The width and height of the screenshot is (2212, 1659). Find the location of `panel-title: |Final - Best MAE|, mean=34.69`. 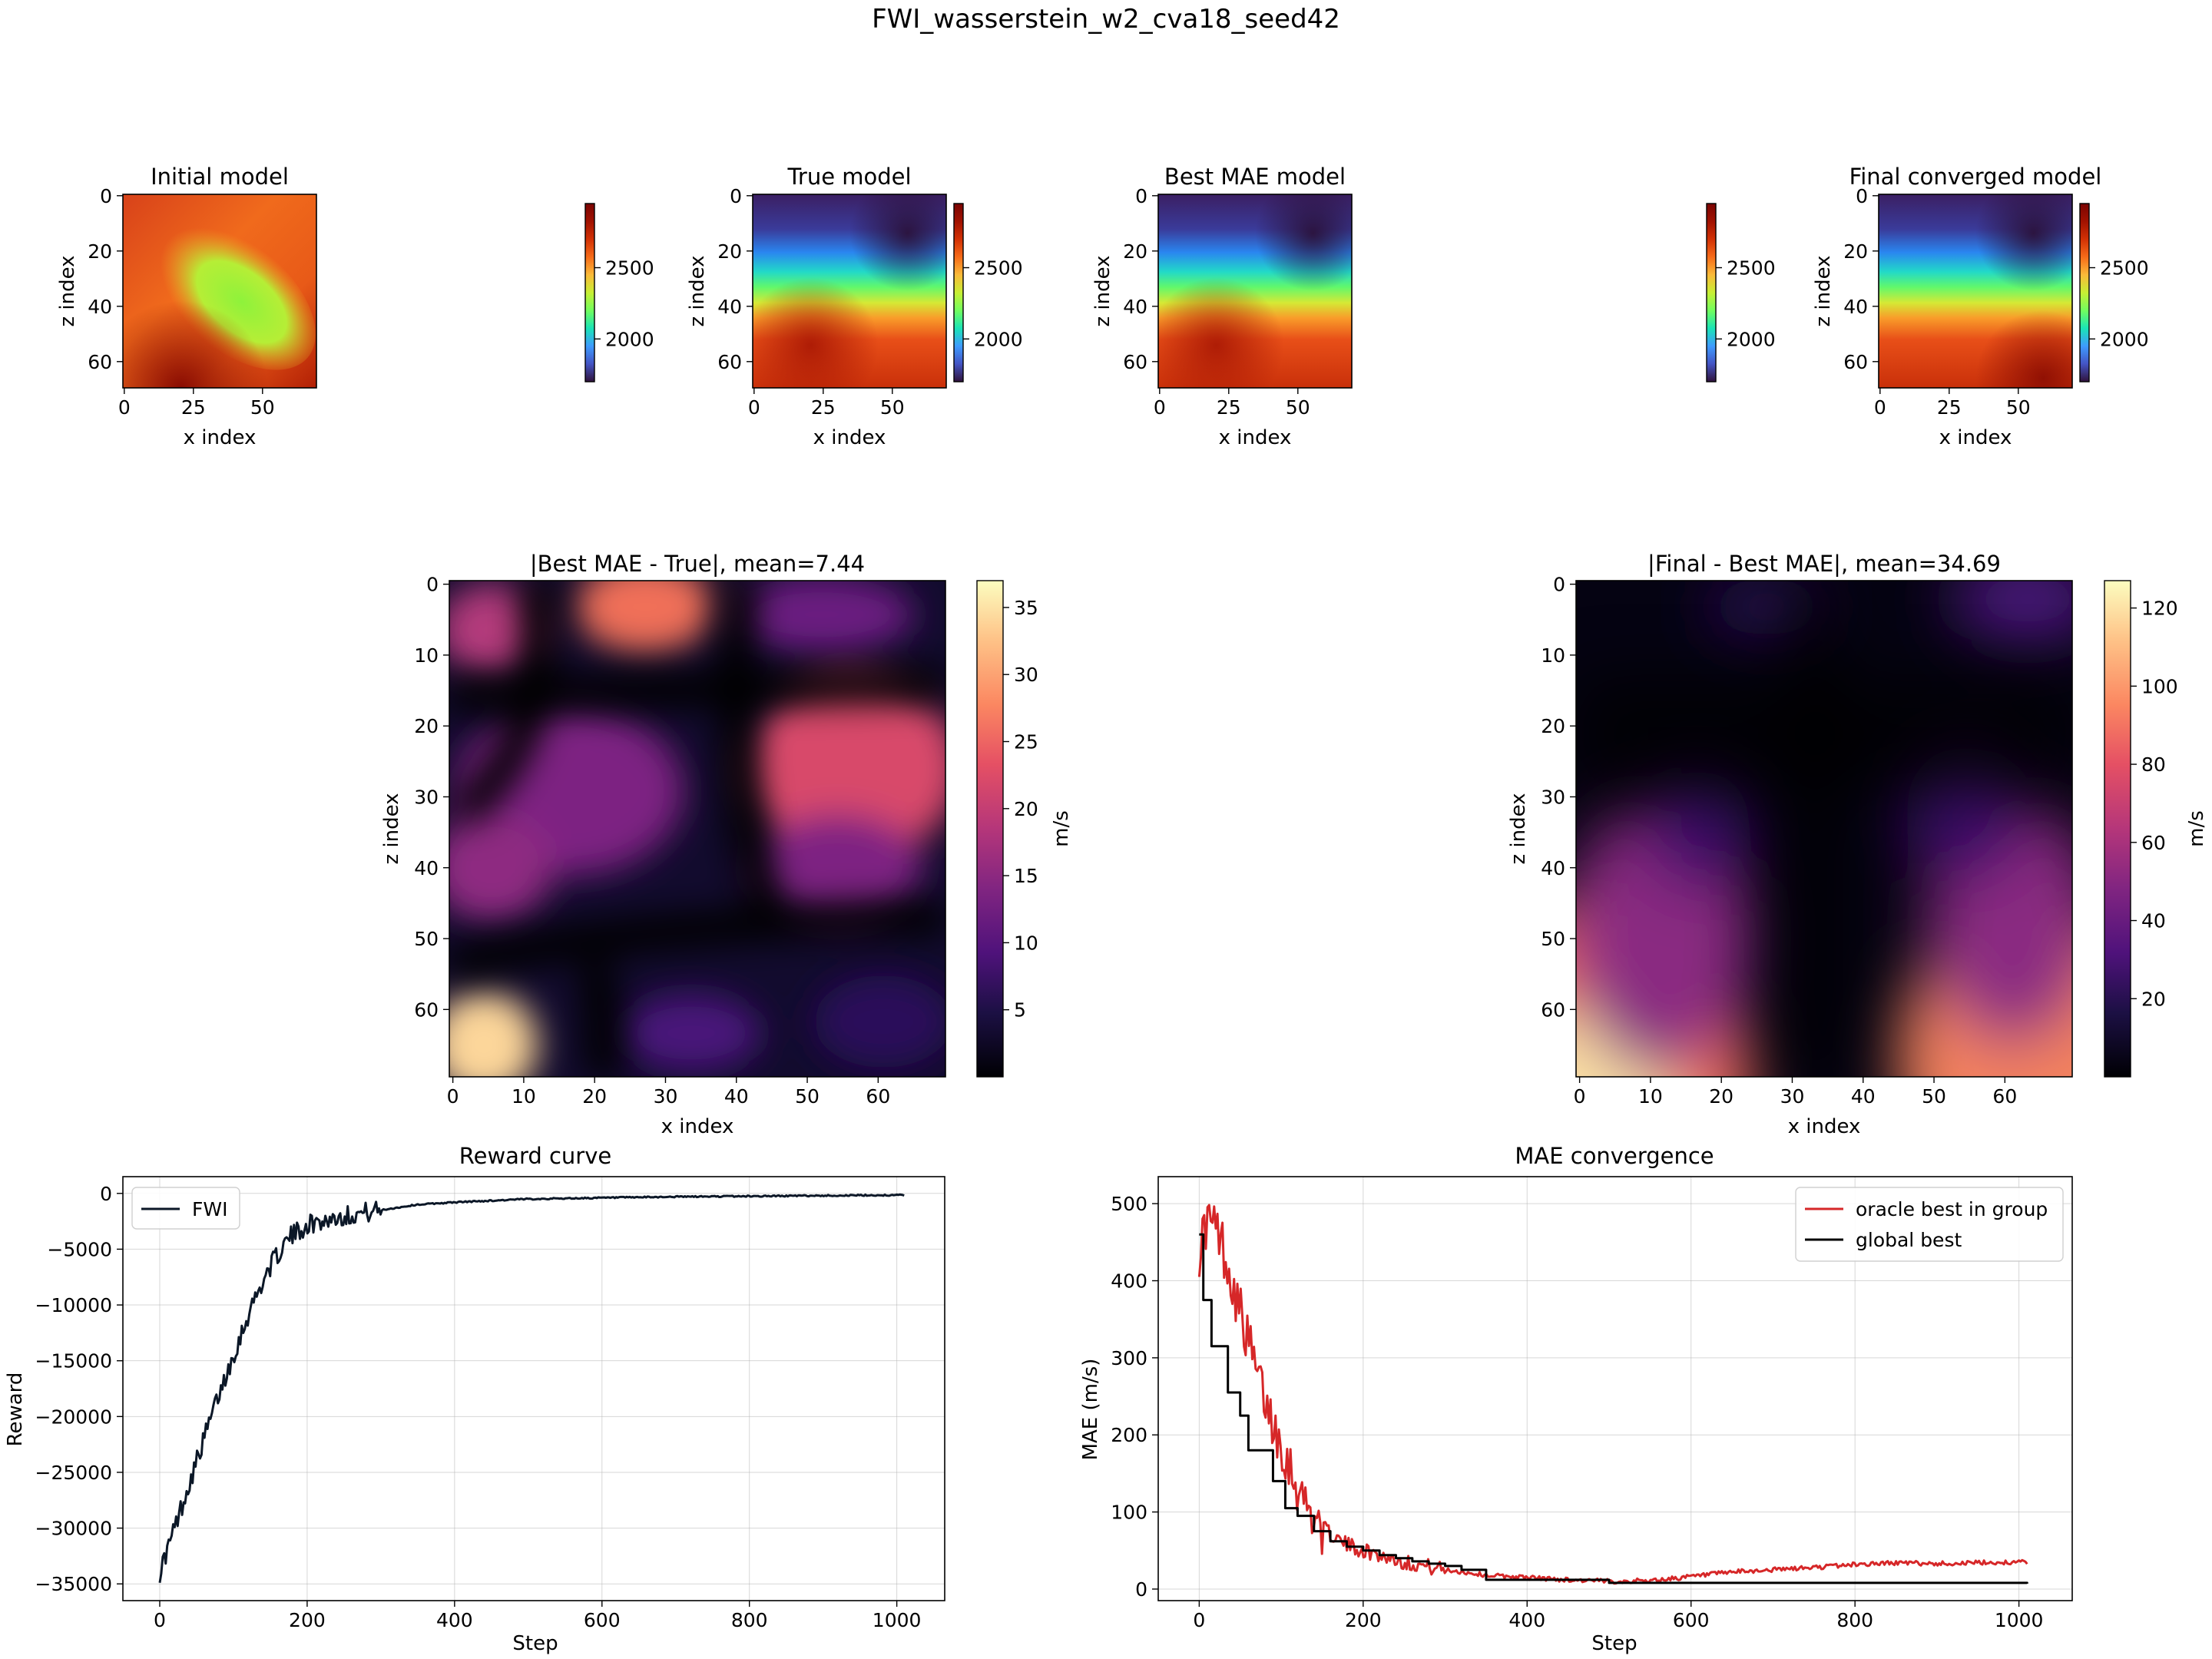

panel-title: |Final - Best MAE|, mean=34.69 is located at coordinates (1824, 564).